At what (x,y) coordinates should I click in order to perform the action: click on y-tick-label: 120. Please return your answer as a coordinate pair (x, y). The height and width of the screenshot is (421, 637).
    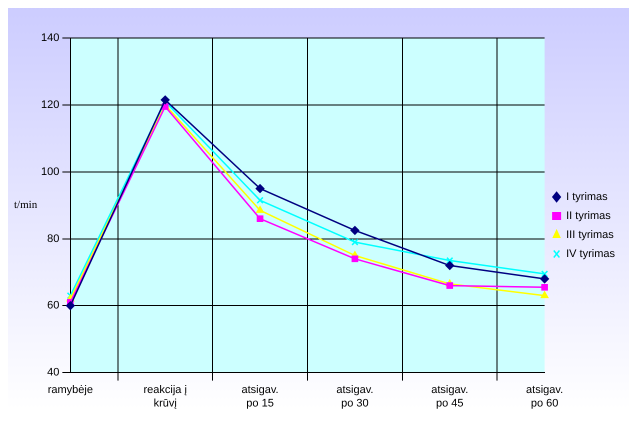
    Looking at the image, I should click on (50, 104).